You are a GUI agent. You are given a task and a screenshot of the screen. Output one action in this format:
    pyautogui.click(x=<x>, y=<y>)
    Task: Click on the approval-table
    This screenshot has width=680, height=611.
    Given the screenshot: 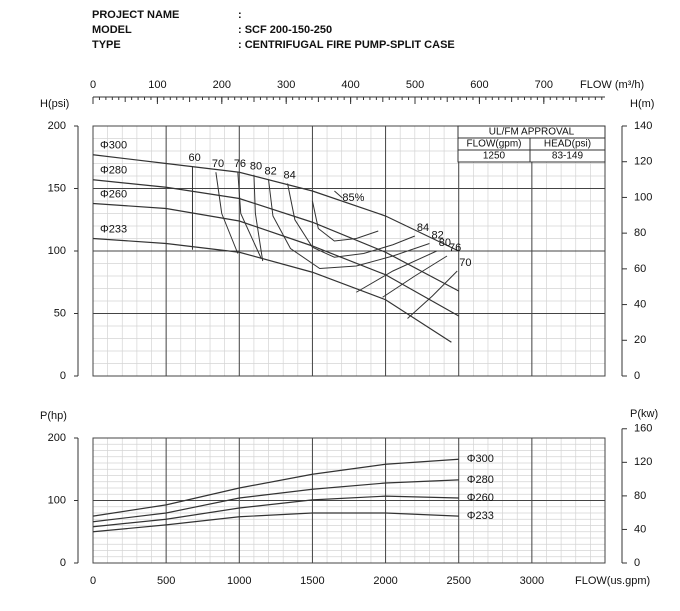 What is the action you would take?
    pyautogui.click(x=531, y=144)
    